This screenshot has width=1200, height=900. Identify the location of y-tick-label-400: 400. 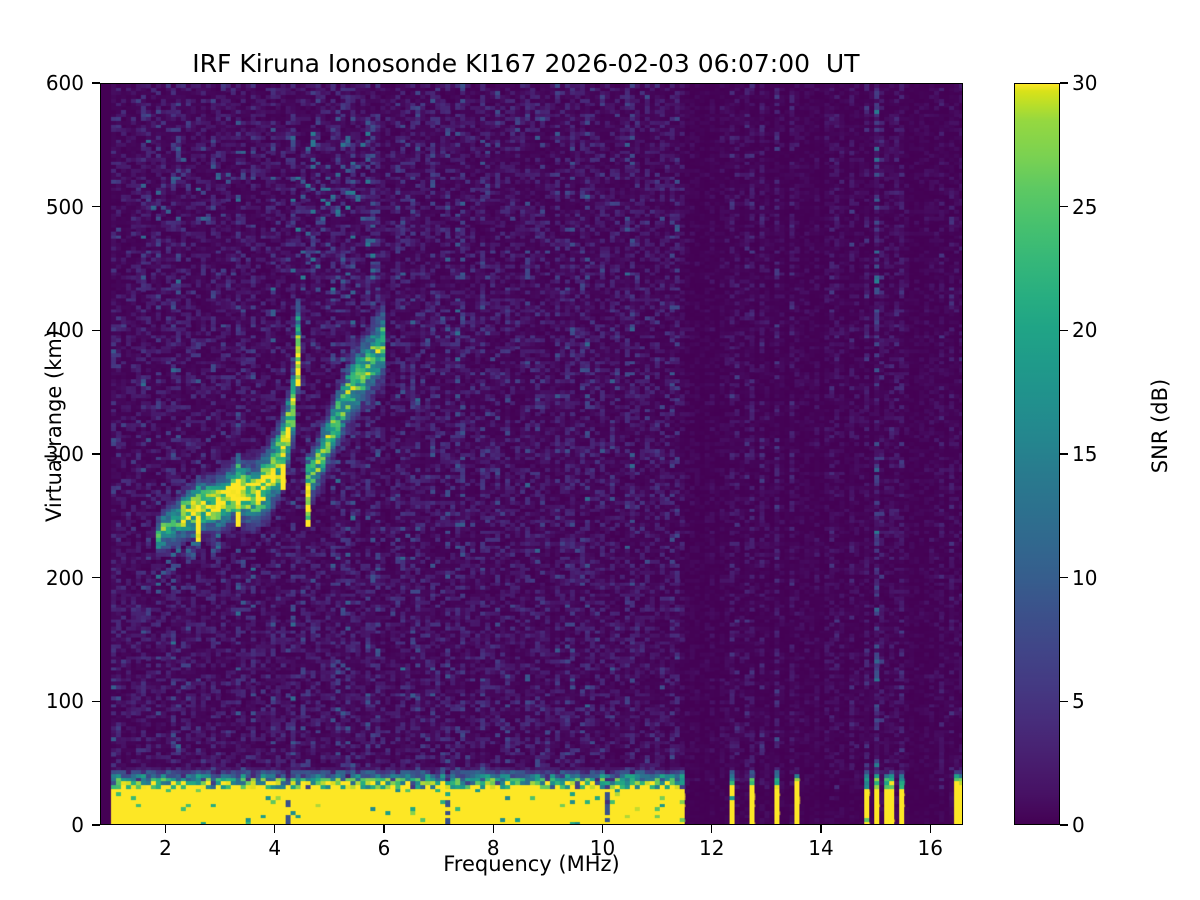
(64, 330).